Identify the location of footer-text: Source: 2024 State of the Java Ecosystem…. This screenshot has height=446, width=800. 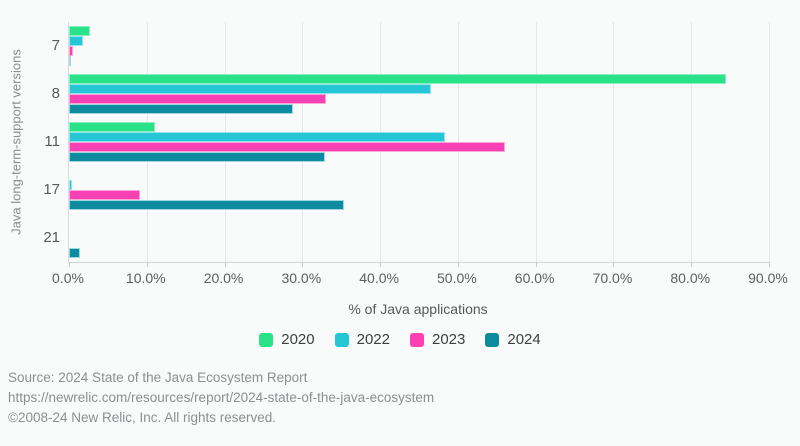
(158, 377).